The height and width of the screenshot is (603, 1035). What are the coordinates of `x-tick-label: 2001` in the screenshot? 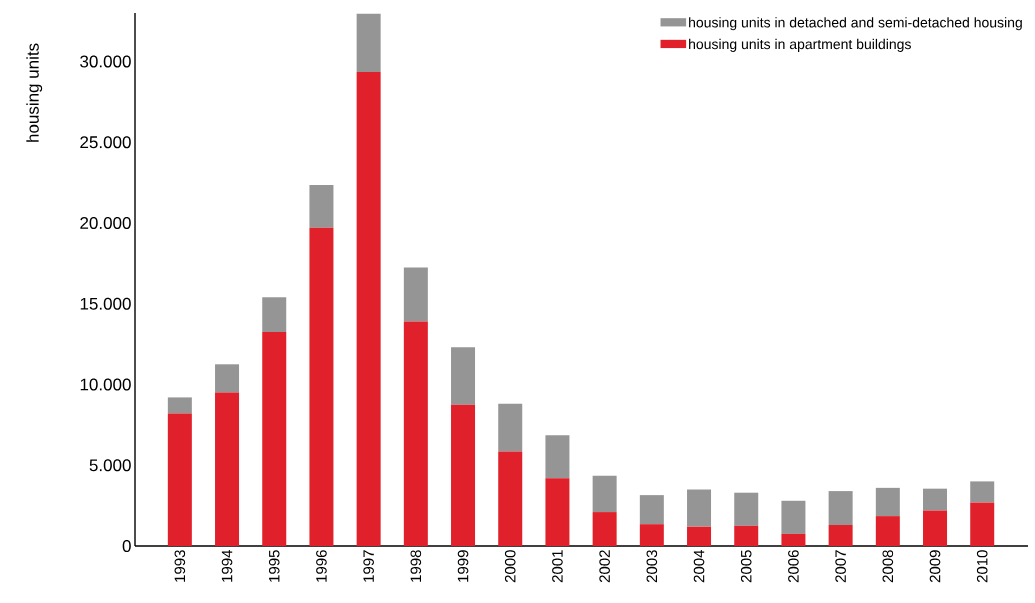 It's located at (557, 566).